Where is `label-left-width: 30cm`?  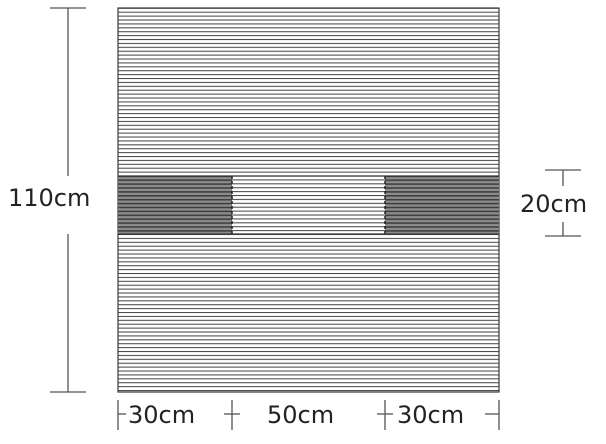 label-left-width: 30cm is located at coordinates (161, 415).